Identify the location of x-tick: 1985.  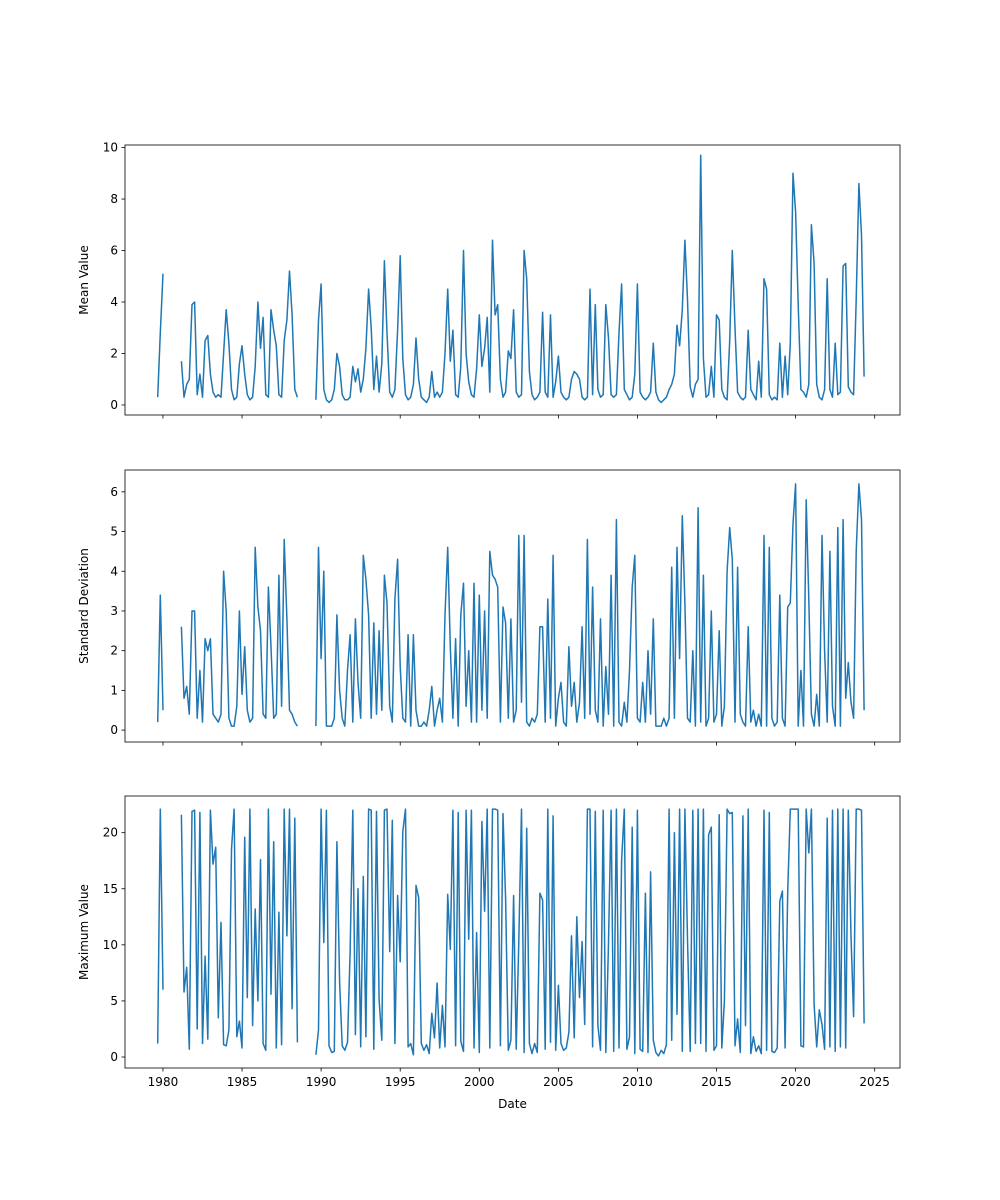
(242, 1078).